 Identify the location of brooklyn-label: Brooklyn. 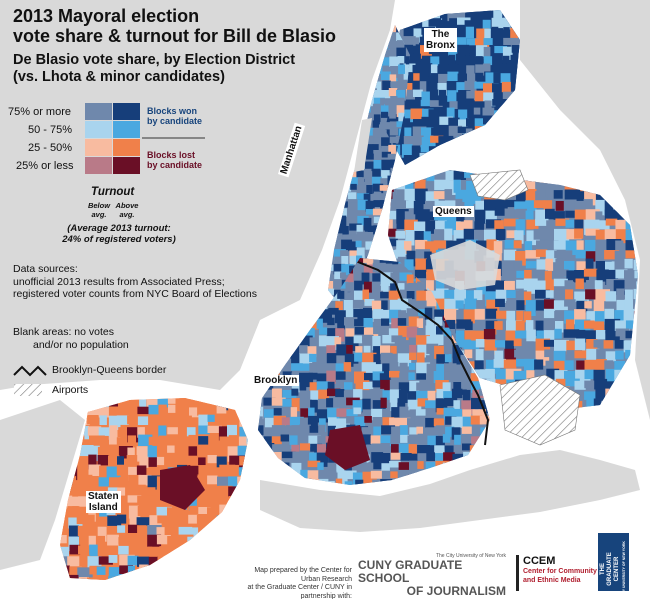
(276, 380).